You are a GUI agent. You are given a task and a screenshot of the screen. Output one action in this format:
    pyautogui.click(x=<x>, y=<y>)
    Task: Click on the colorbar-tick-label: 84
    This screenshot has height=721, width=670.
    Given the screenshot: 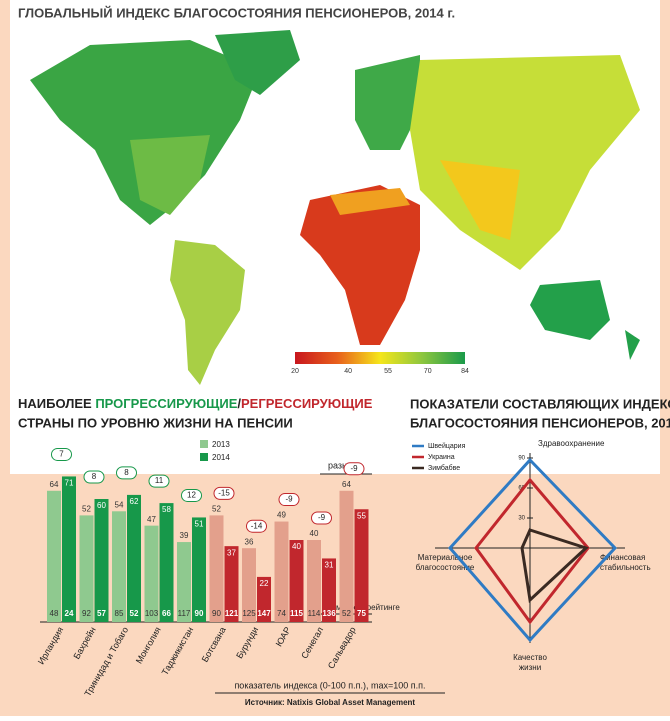 What is the action you would take?
    pyautogui.click(x=465, y=371)
    